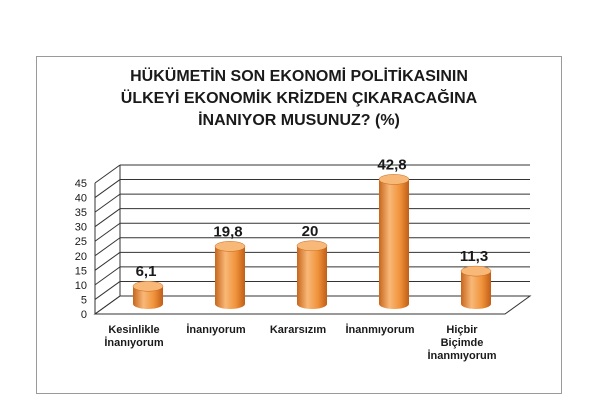 The width and height of the screenshot is (600, 400). What do you see at coordinates (84, 300) in the screenshot?
I see `y-tick-label: 5` at bounding box center [84, 300].